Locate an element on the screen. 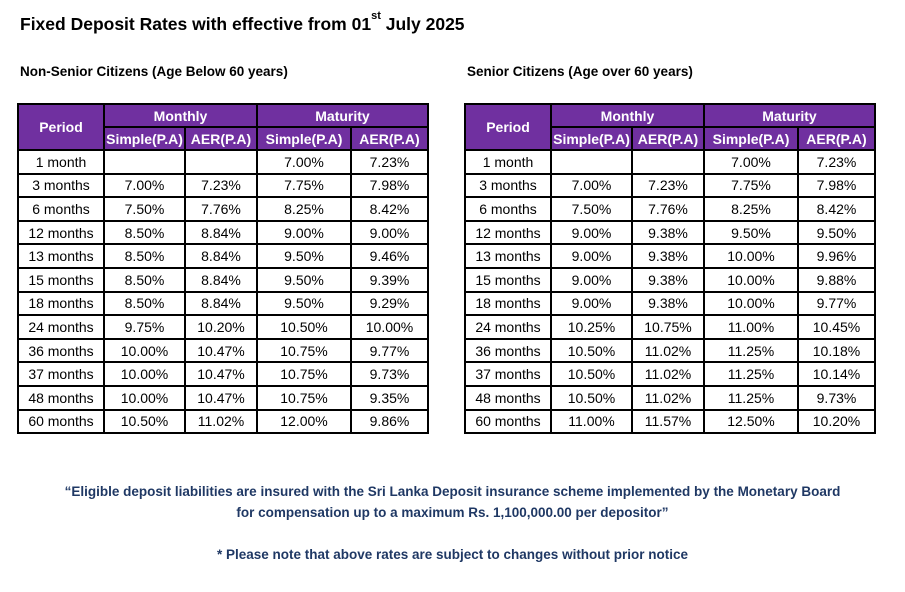  table-row: 37 months 10.00% 10.47% 10.75% 9.73% is located at coordinates (223, 374).